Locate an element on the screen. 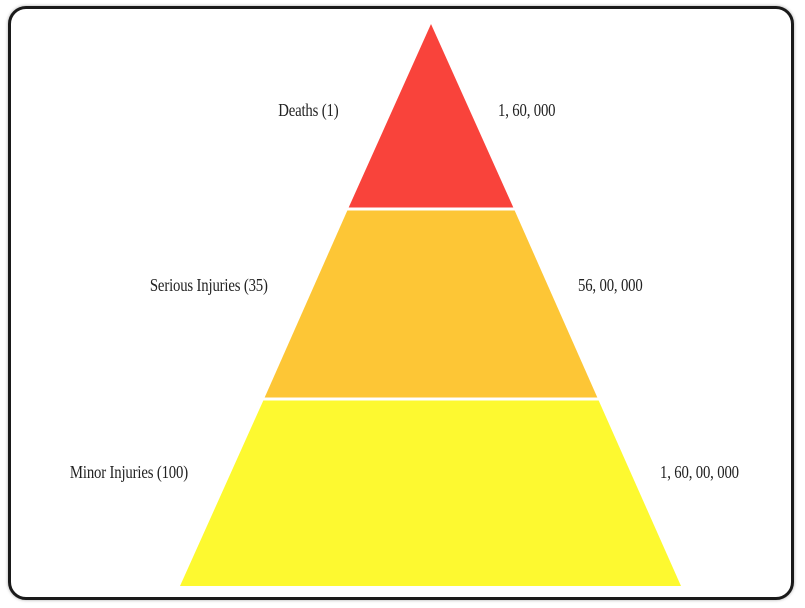 The image size is (805, 608). tier-minor-injuries-label: Minor Injuries (100) is located at coordinates (128, 472).